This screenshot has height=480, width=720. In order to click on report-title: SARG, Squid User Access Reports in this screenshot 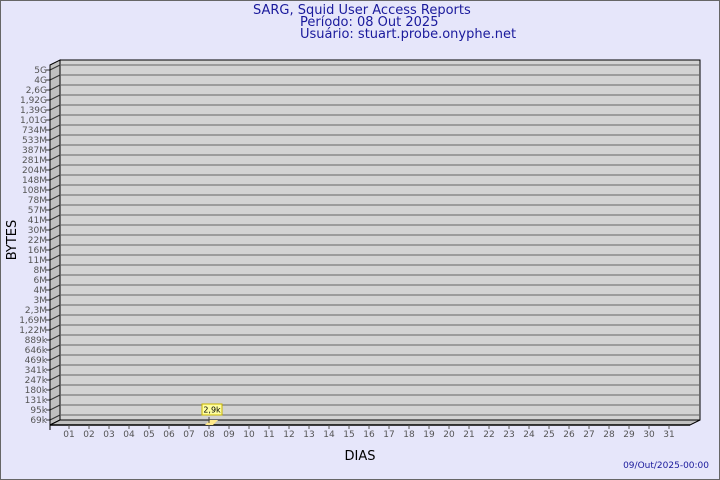, I will do `click(362, 10)`.